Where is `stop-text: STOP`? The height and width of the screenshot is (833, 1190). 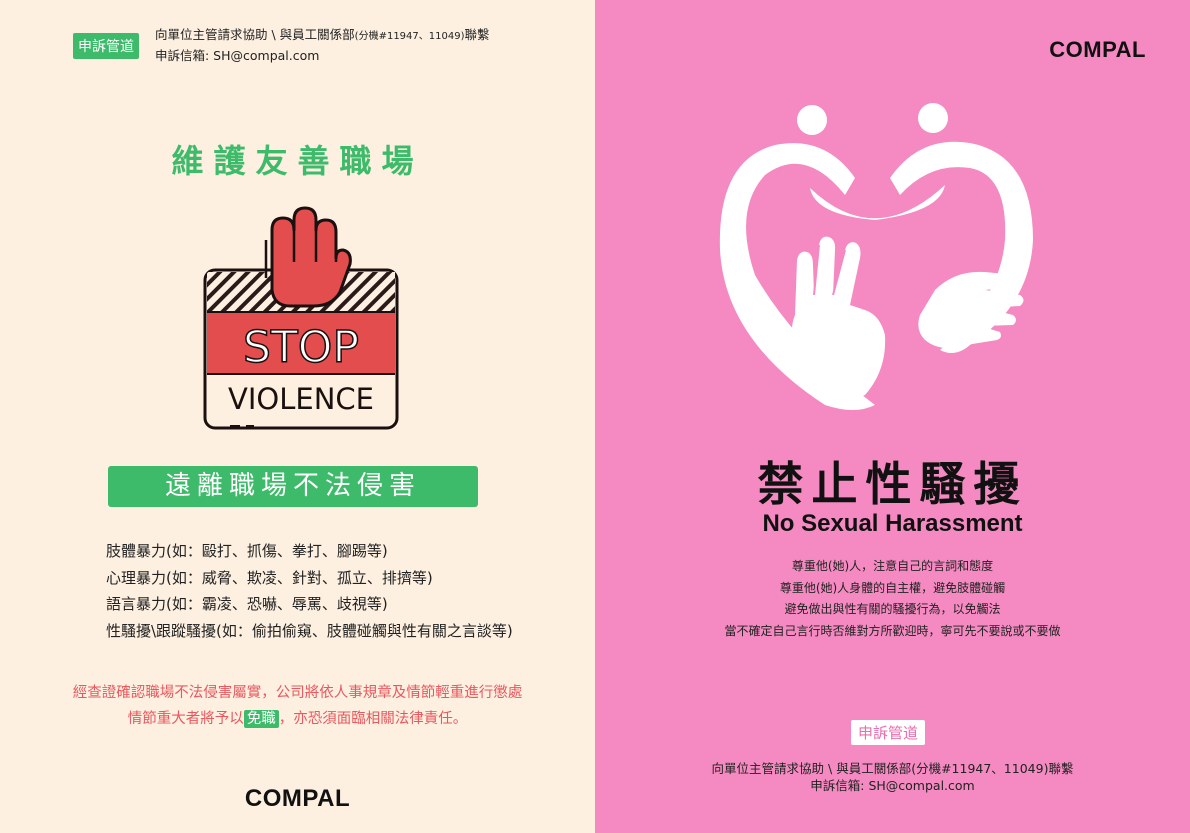 stop-text: STOP is located at coordinates (301, 347).